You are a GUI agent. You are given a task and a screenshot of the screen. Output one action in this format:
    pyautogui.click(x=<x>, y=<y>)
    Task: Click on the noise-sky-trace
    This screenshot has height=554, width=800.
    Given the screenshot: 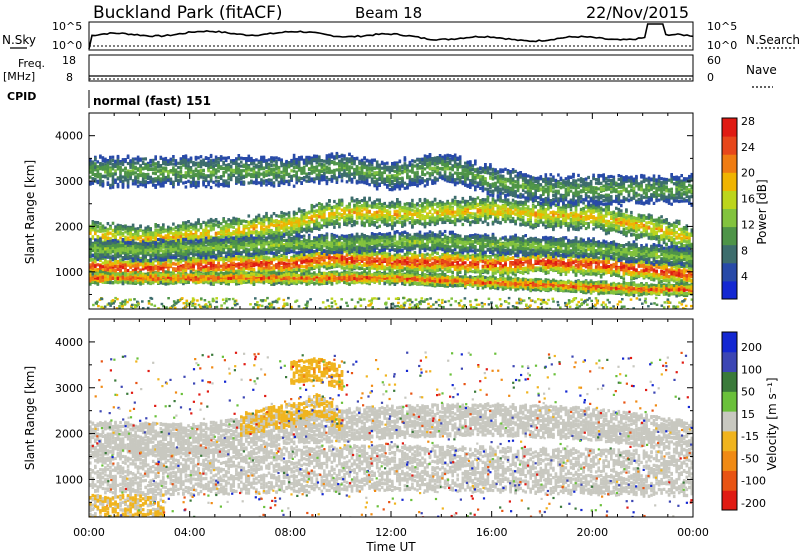 What is the action you would take?
    pyautogui.click(x=391, y=36)
    